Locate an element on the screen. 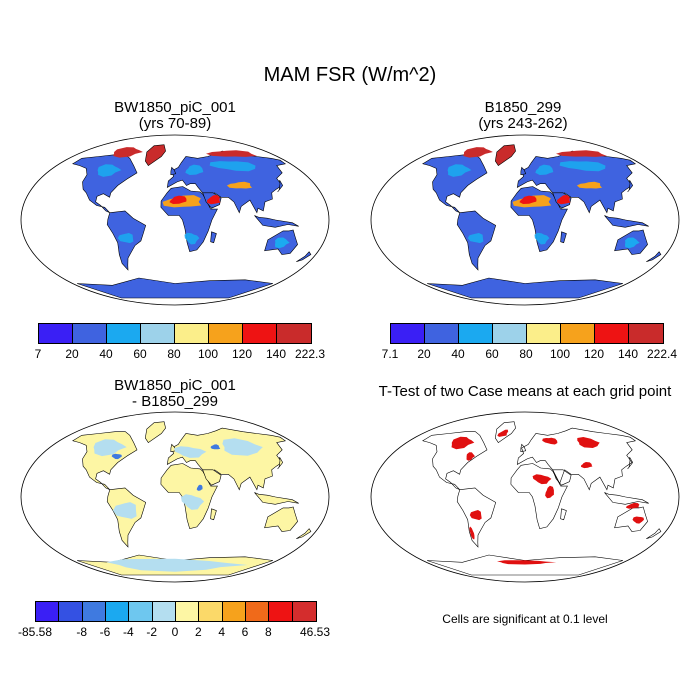 The width and height of the screenshot is (700, 700). land-arabia is located at coordinates (212, 477).